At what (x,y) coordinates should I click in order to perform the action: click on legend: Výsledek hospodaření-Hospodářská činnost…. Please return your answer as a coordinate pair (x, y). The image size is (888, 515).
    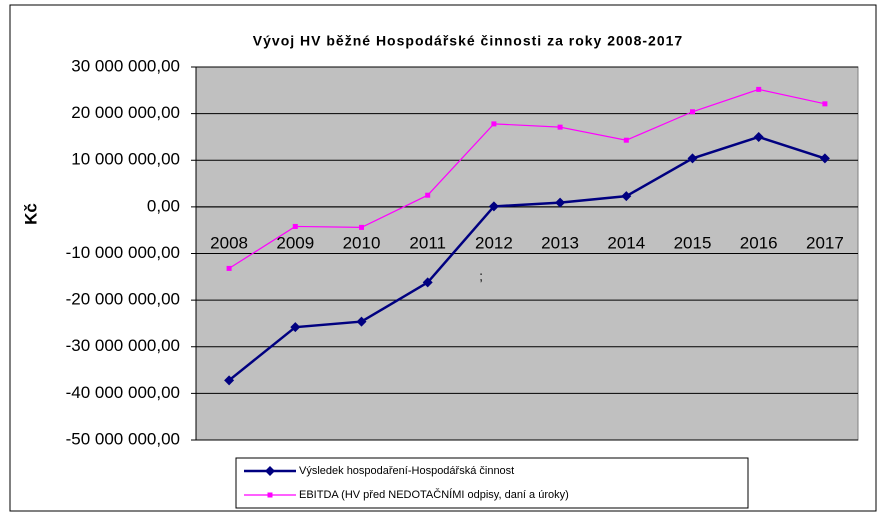
    Looking at the image, I should click on (492, 483).